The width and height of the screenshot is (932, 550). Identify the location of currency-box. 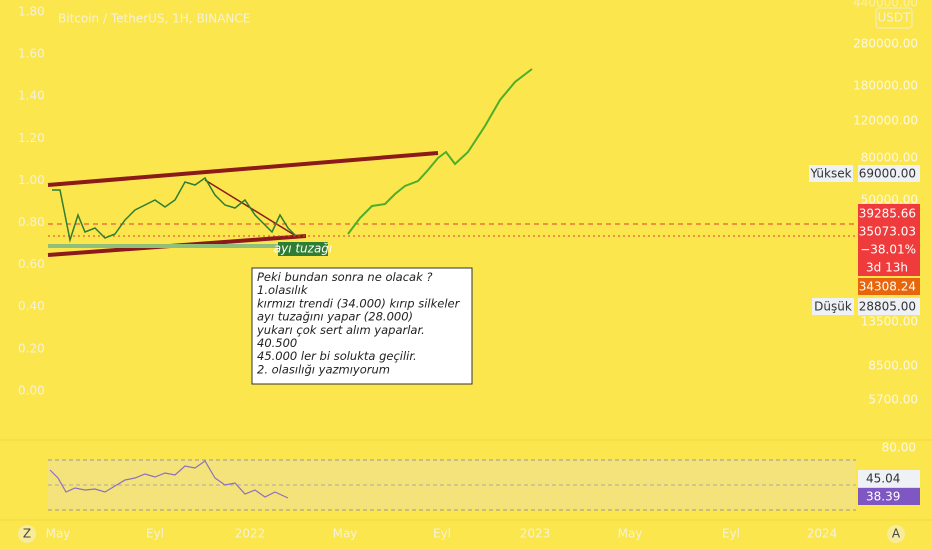
(894, 18).